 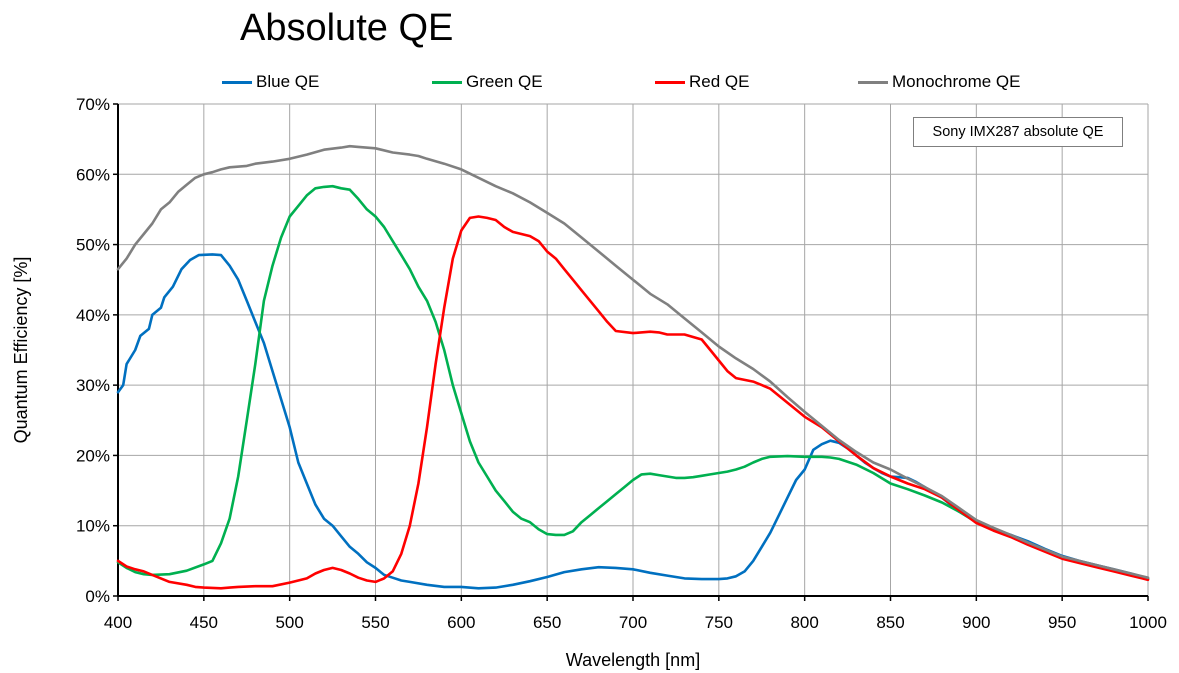 I want to click on x-tick-label-400: 400, so click(x=118, y=622).